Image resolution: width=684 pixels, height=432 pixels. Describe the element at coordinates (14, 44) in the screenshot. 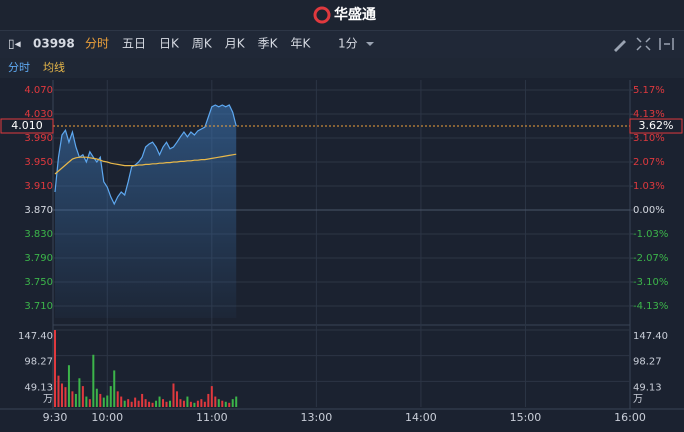

I see `panel-toggle: ▯◂` at that location.